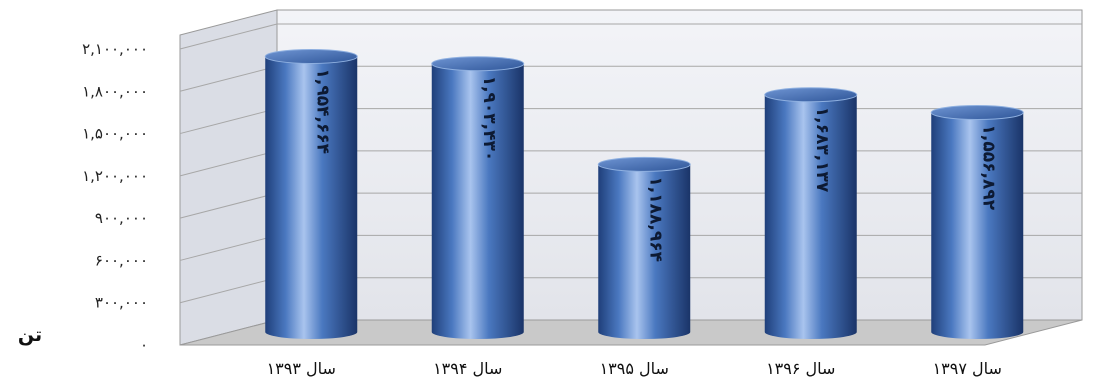 This screenshot has height=382, width=1095. What do you see at coordinates (489, 119) in the screenshot?
I see `data-label: ۱,۹۰۳,۴۳۰` at bounding box center [489, 119].